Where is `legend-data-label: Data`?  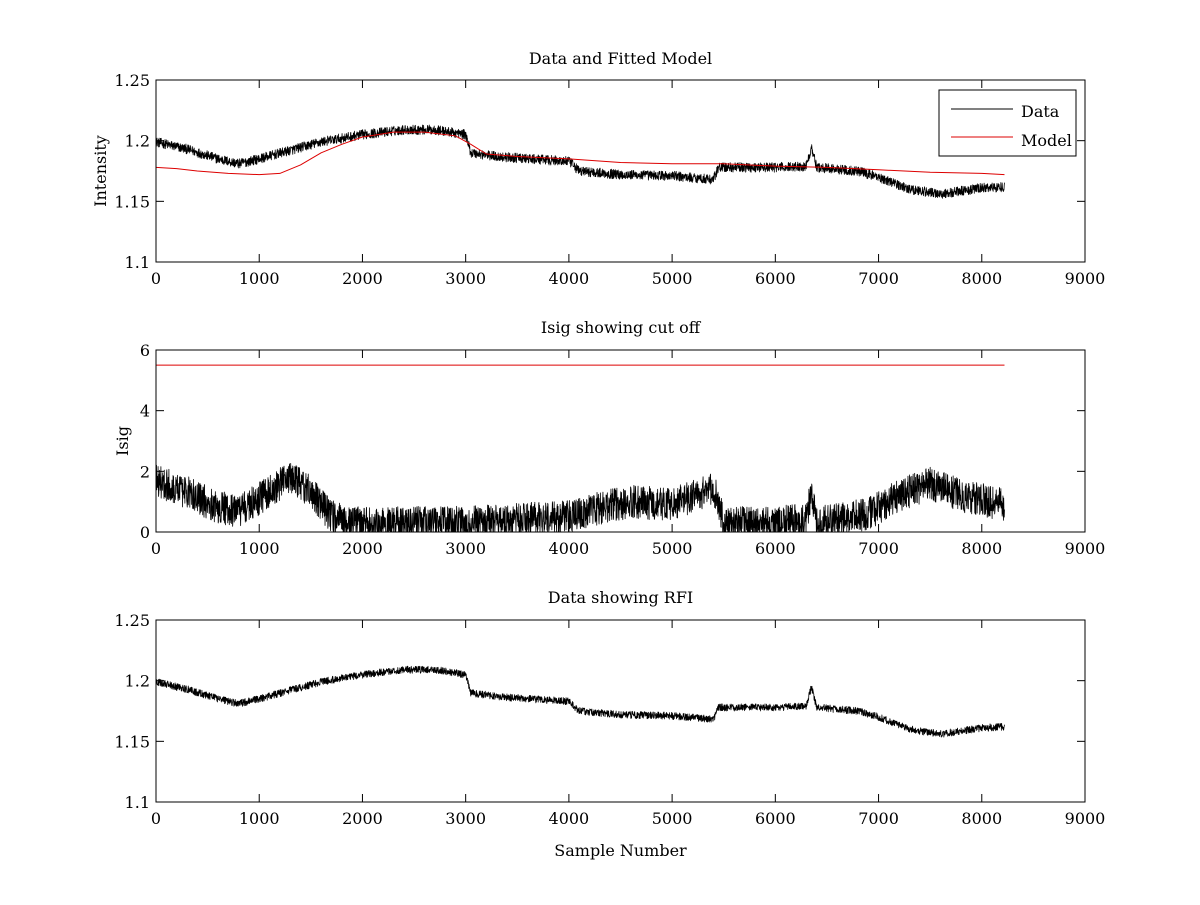 legend-data-label: Data is located at coordinates (1040, 111).